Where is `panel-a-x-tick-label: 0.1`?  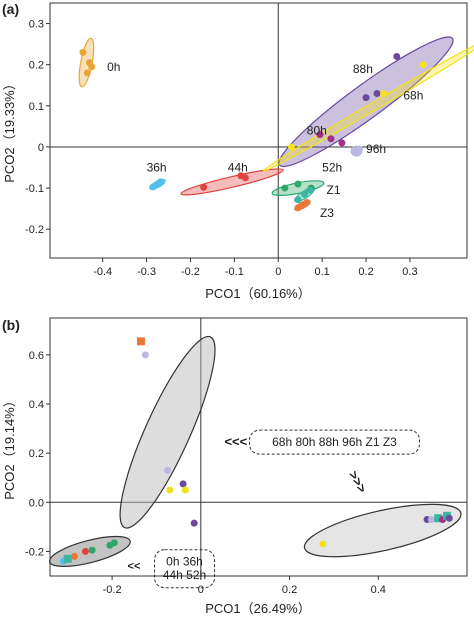 panel-a-x-tick-label: 0.1 is located at coordinates (321, 272).